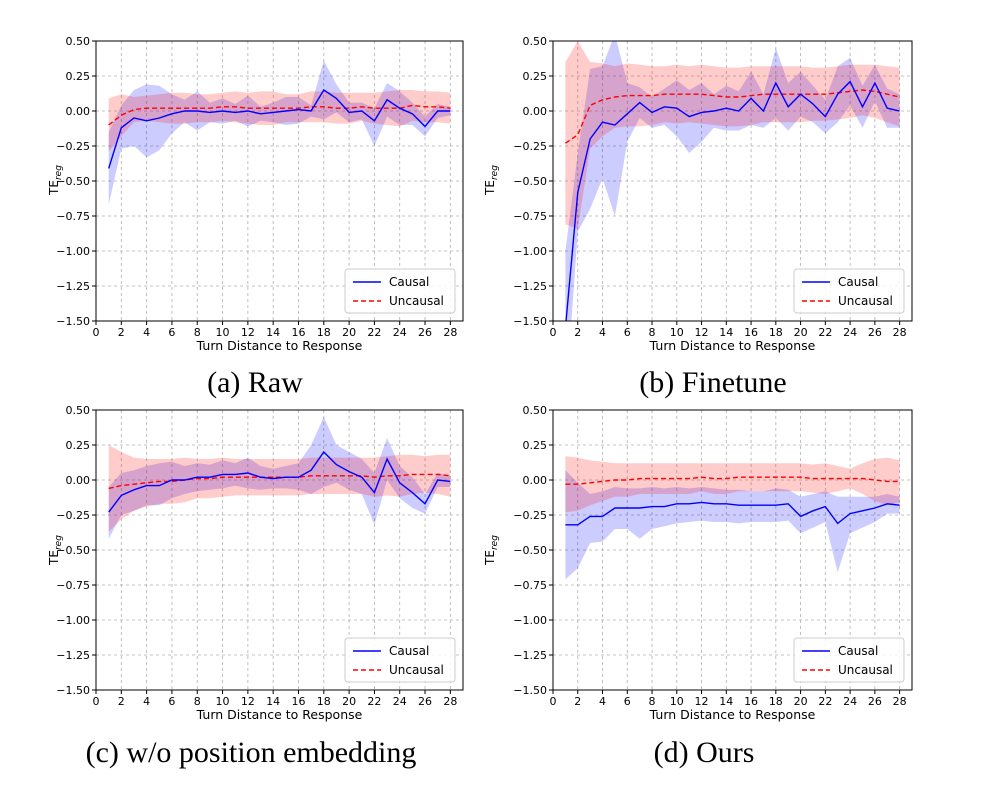  I want to click on caption-panel-a: (a) Raw, so click(255, 382).